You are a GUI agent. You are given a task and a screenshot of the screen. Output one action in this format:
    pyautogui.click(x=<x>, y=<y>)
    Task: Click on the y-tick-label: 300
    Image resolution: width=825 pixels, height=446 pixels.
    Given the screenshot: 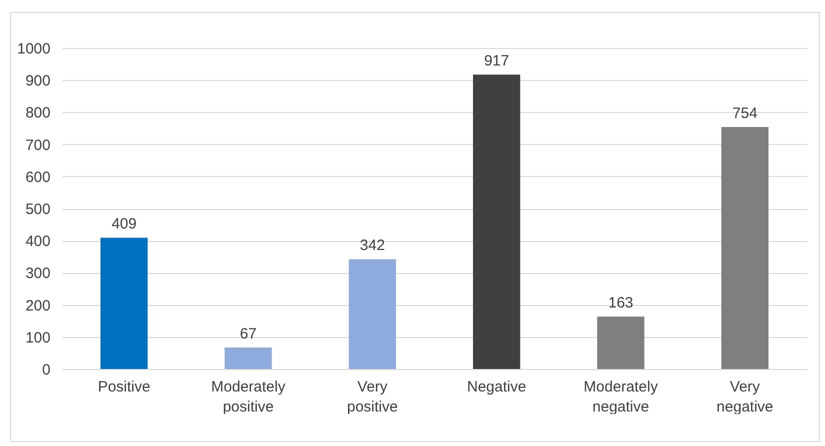 What is the action you would take?
    pyautogui.click(x=37, y=273)
    